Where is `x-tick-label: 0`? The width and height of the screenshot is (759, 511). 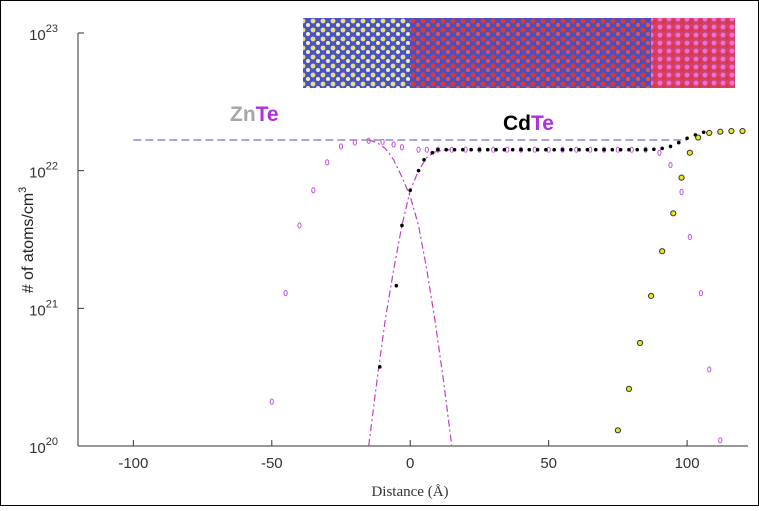
x-tick-label: 0 is located at coordinates (410, 463).